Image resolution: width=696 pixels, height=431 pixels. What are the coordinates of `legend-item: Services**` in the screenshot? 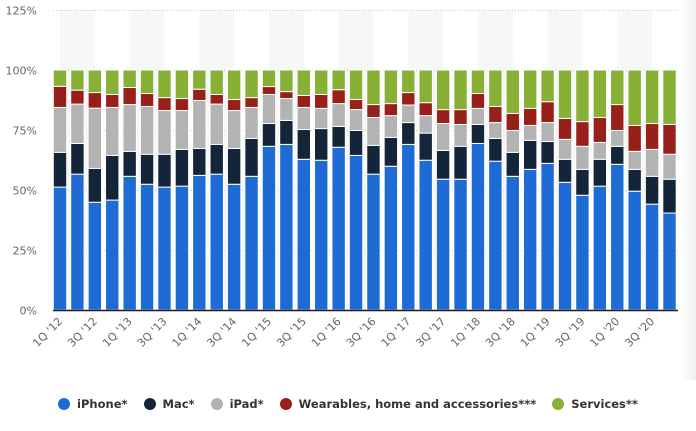 It's located at (595, 404).